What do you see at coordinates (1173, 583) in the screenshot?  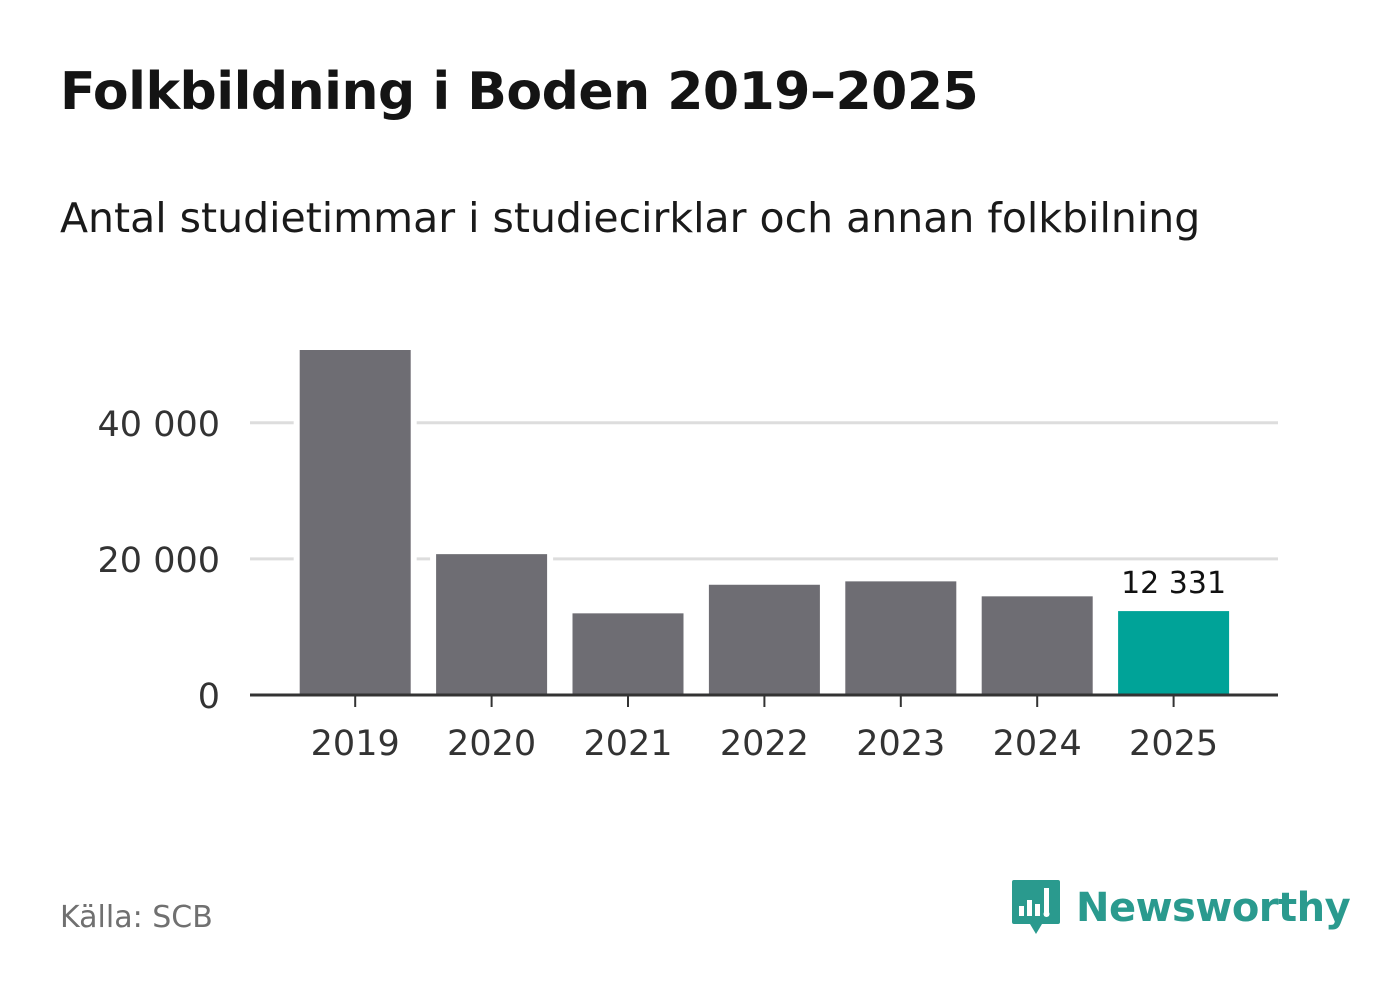 I see `data-label-2025: 12 331` at bounding box center [1173, 583].